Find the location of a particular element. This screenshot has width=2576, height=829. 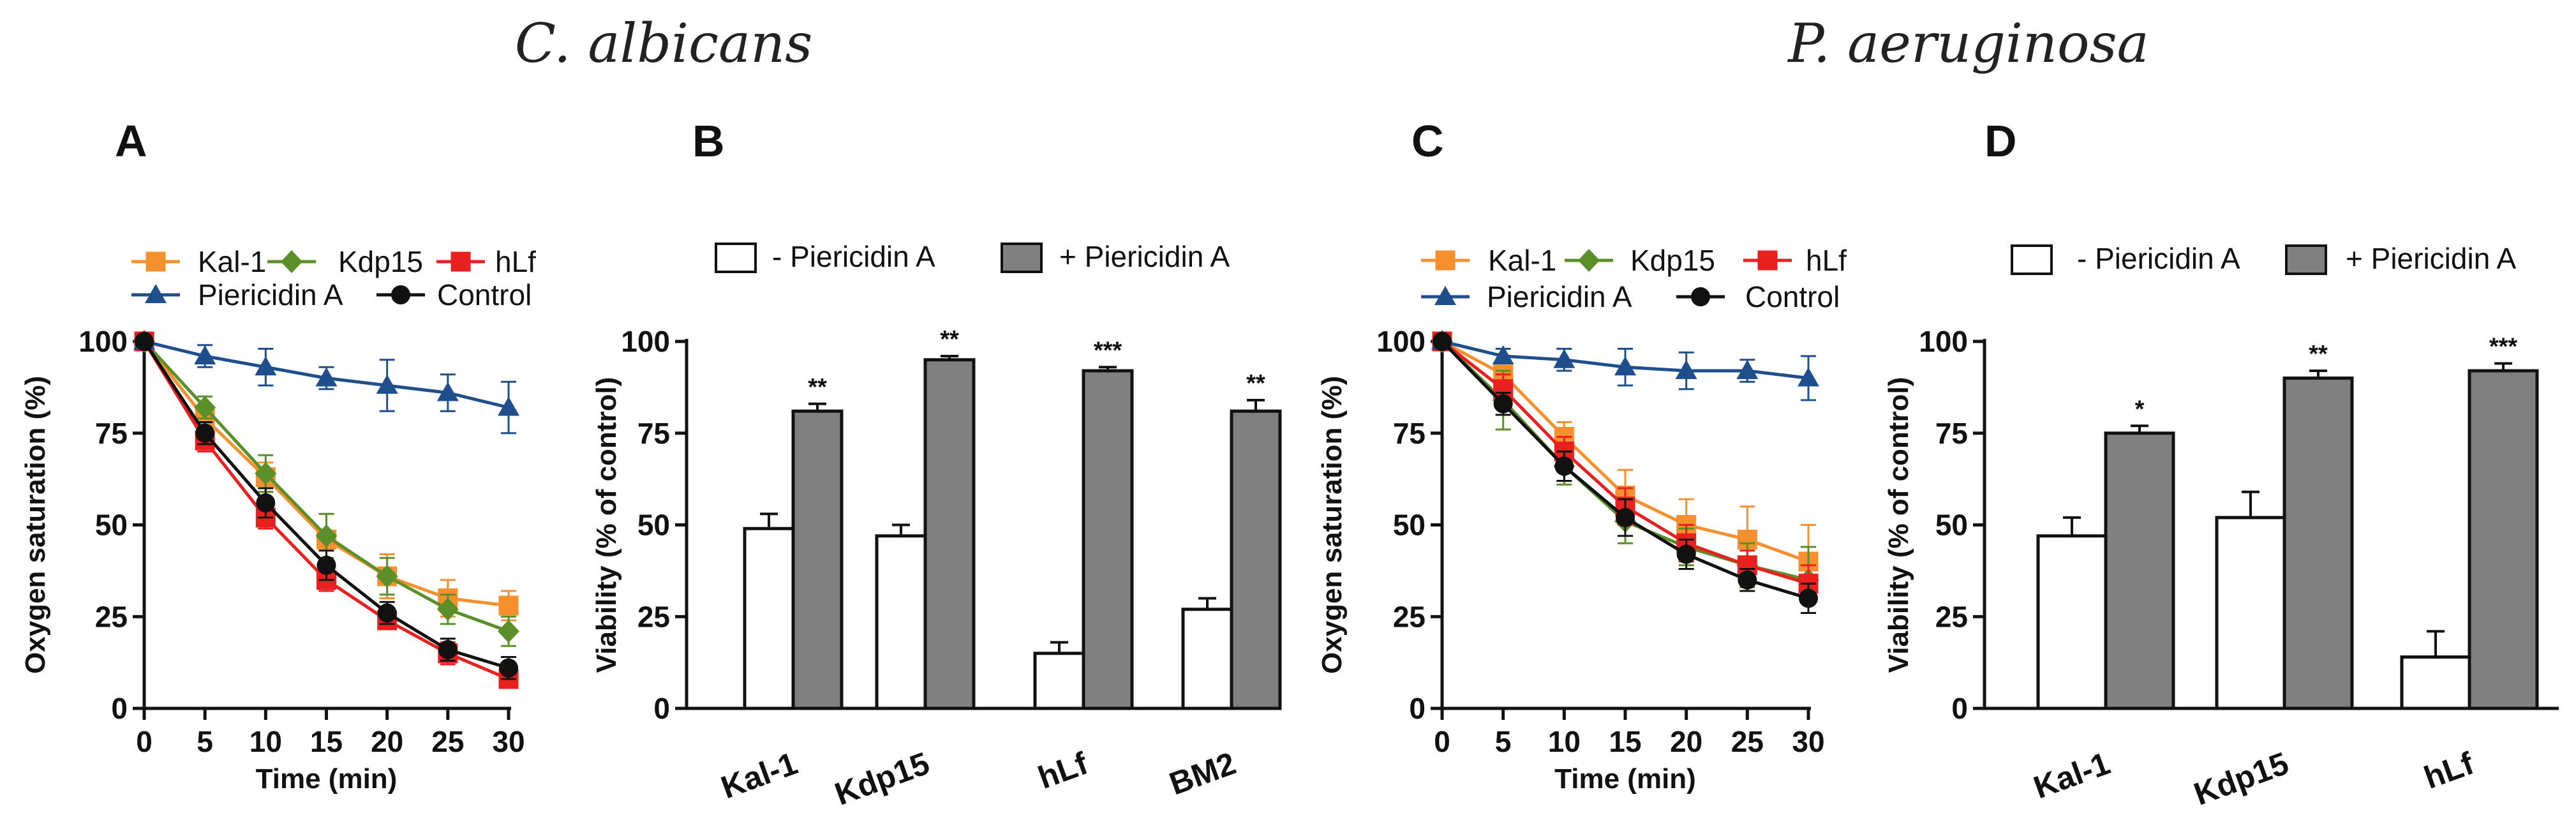

significance-marker: * is located at coordinates (2140, 409).